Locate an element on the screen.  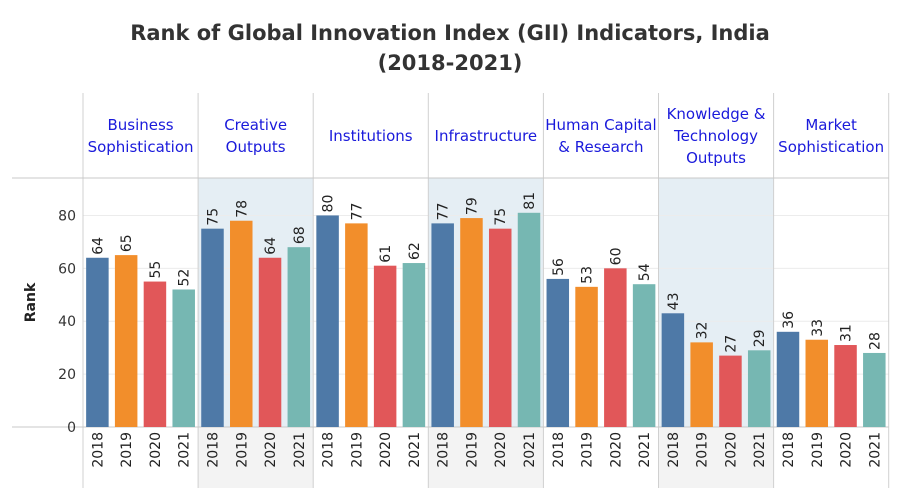
bar-infrastructure-2018 is located at coordinates (442, 325).